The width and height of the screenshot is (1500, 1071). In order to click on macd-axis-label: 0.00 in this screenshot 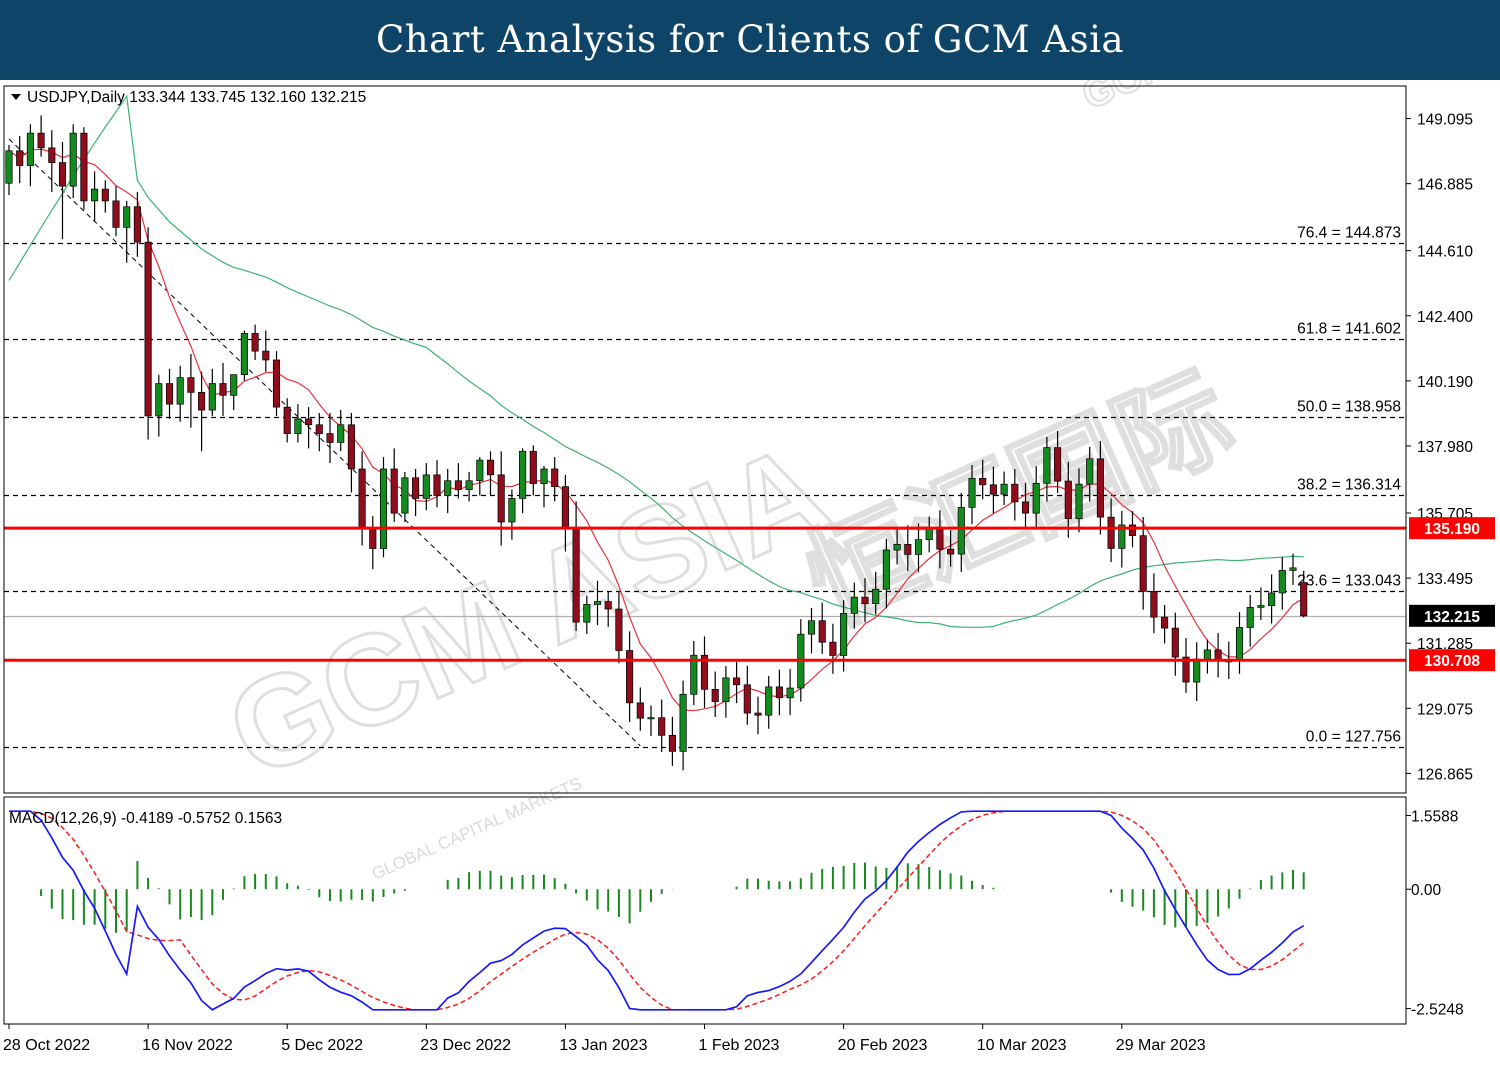, I will do `click(1426, 890)`.